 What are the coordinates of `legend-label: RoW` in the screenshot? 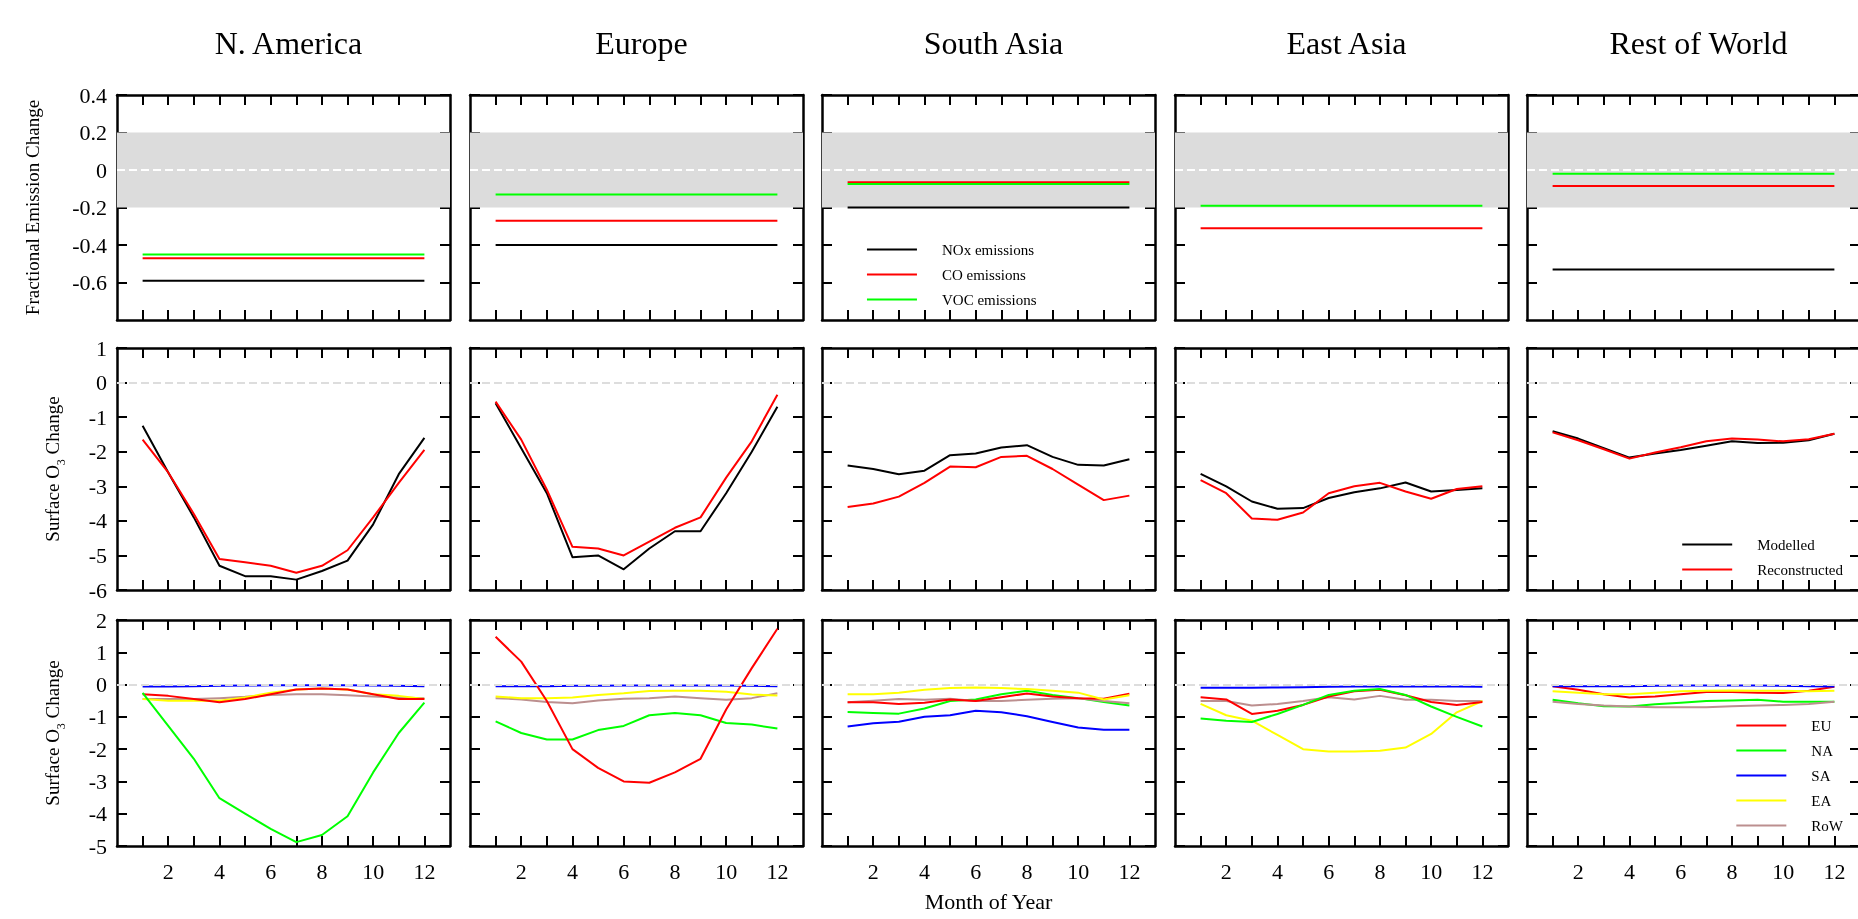 It's located at (1827, 825).